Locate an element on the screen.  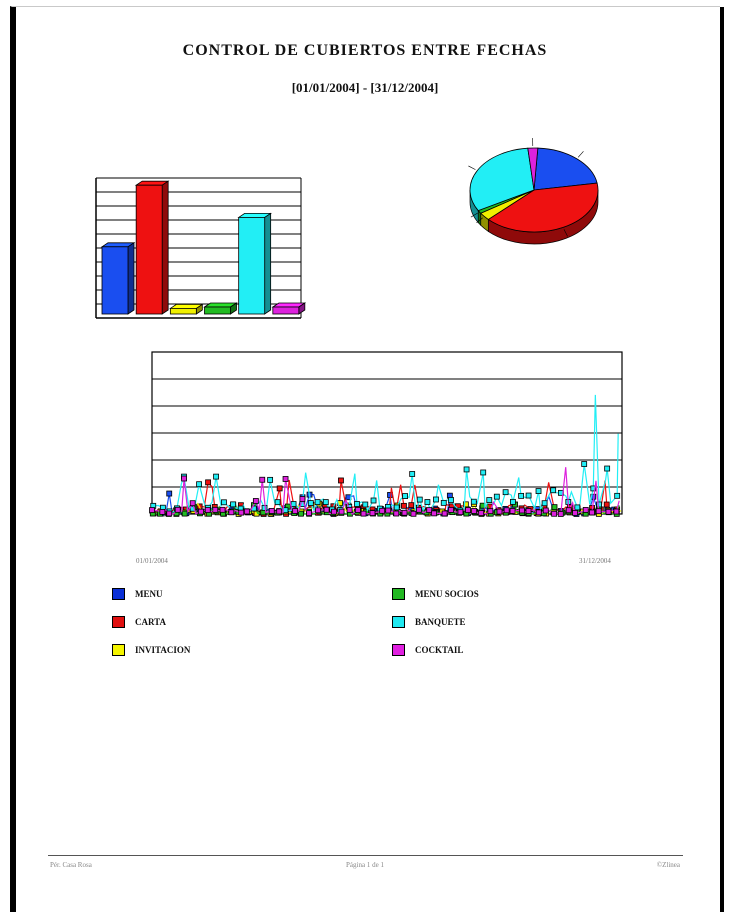
bar-carta is located at coordinates (149, 249).